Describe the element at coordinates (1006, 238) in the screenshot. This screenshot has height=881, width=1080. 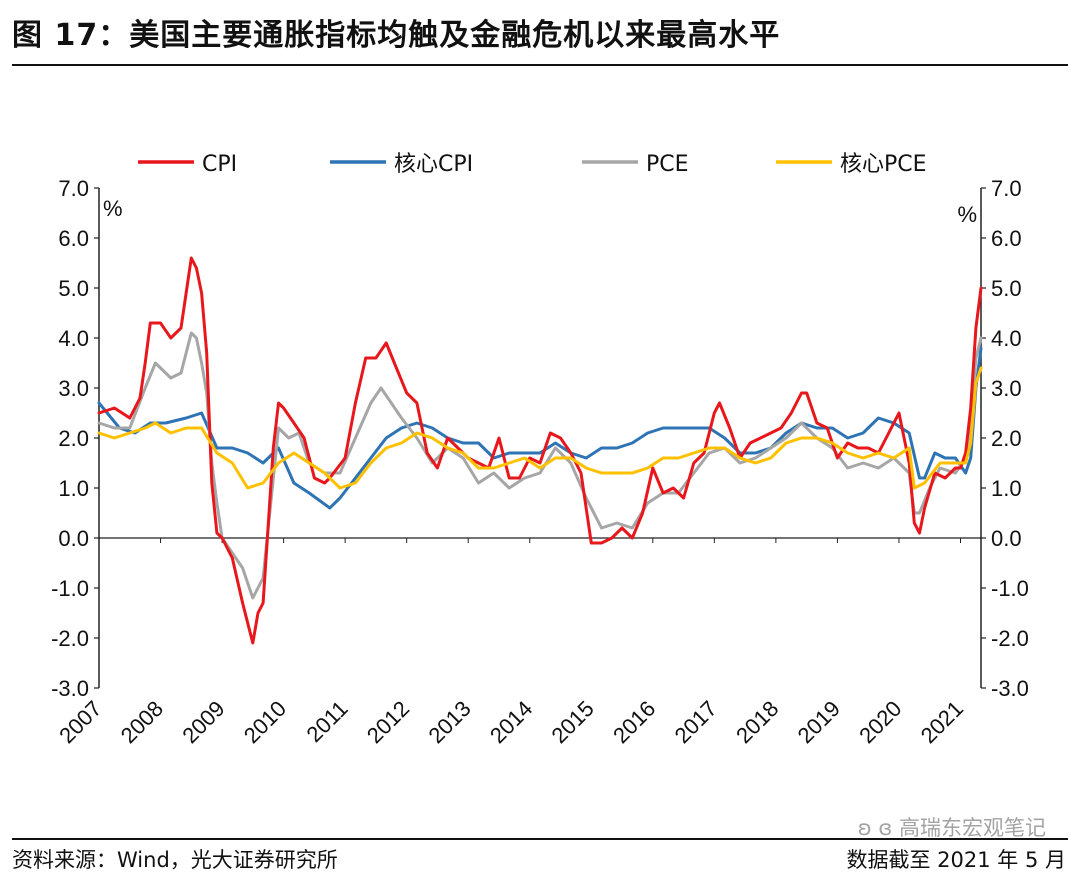
I see `y-tick-label-right: 6.0` at that location.